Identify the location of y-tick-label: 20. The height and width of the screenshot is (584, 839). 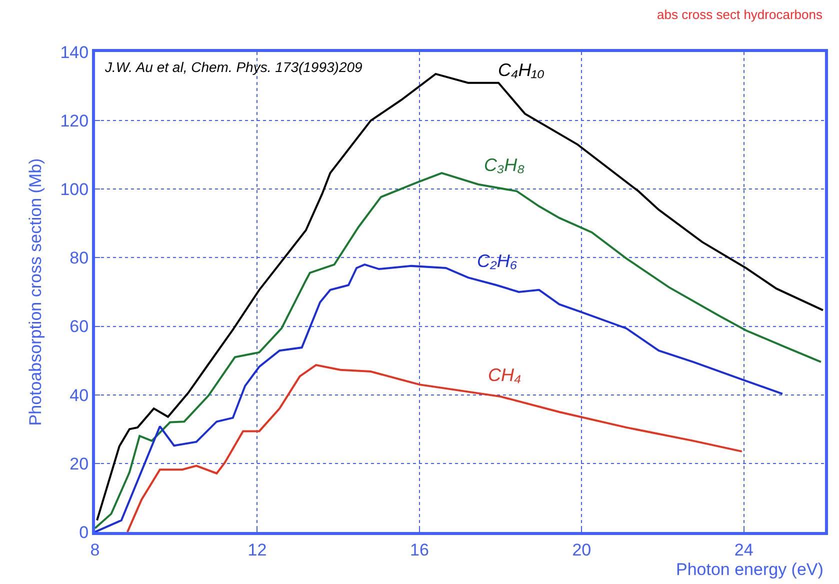
(79, 464).